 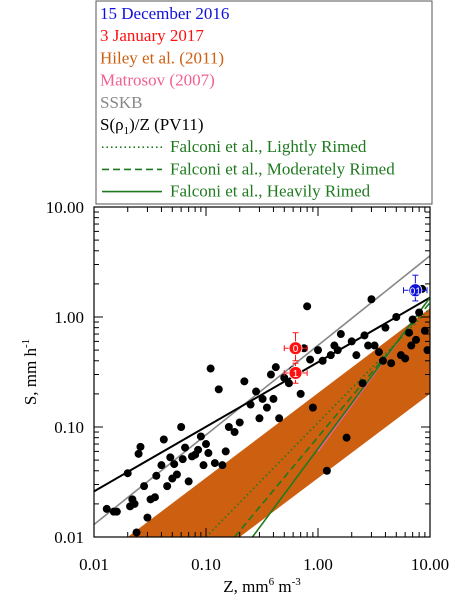 I want to click on x-tick-label-2: 1.00, so click(x=318, y=564).